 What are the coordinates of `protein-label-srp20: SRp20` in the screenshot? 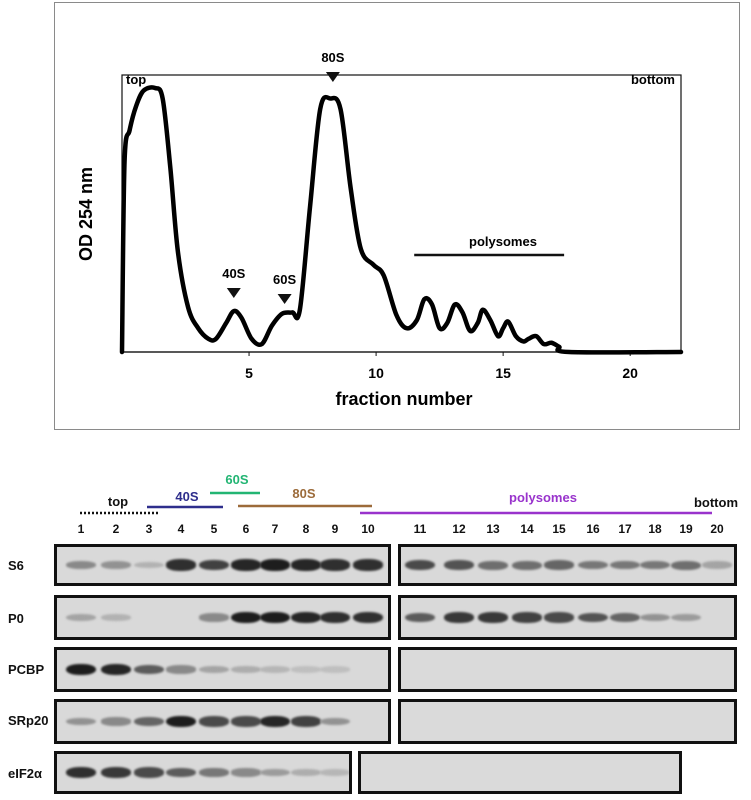 It's located at (28, 720).